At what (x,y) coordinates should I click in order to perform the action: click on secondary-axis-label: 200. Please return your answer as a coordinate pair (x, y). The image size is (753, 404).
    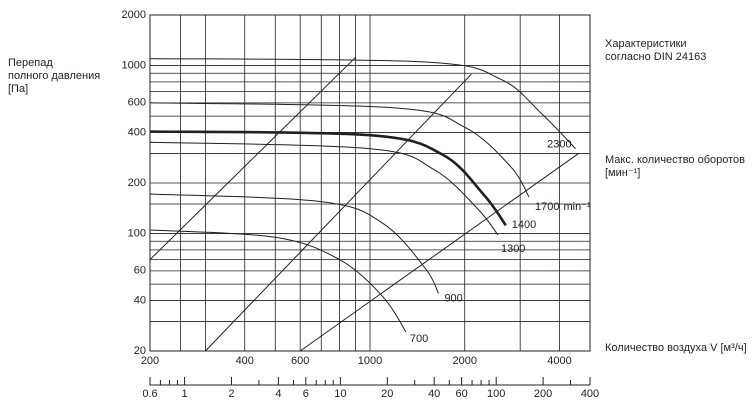
    Looking at the image, I should click on (543, 394).